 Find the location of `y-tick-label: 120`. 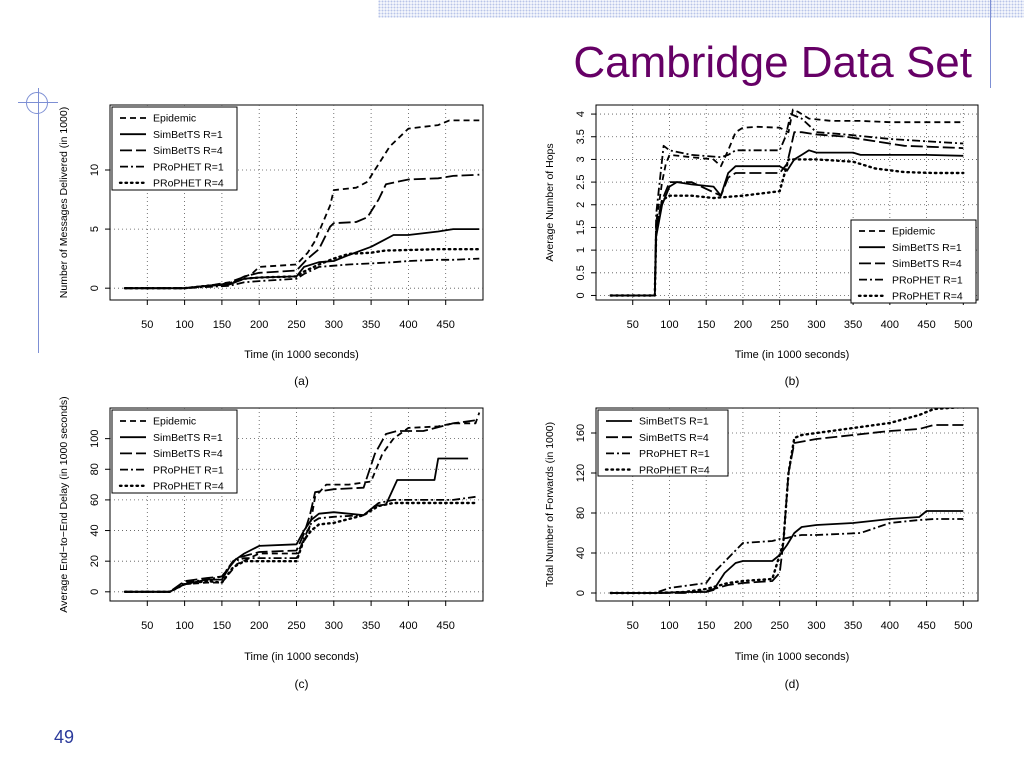

y-tick-label: 120 is located at coordinates (581, 473).